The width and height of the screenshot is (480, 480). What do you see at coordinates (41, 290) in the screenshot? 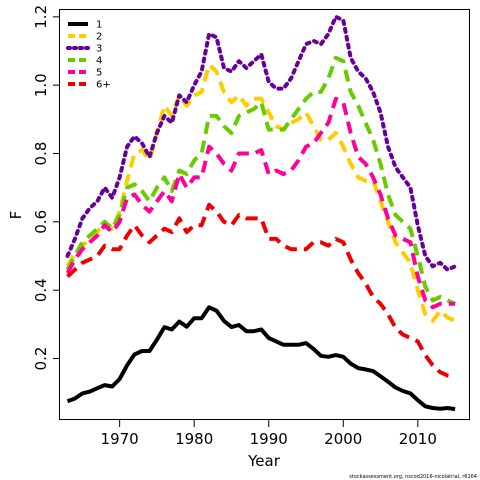
I see `y-tick-label: 0.4` at bounding box center [41, 290].